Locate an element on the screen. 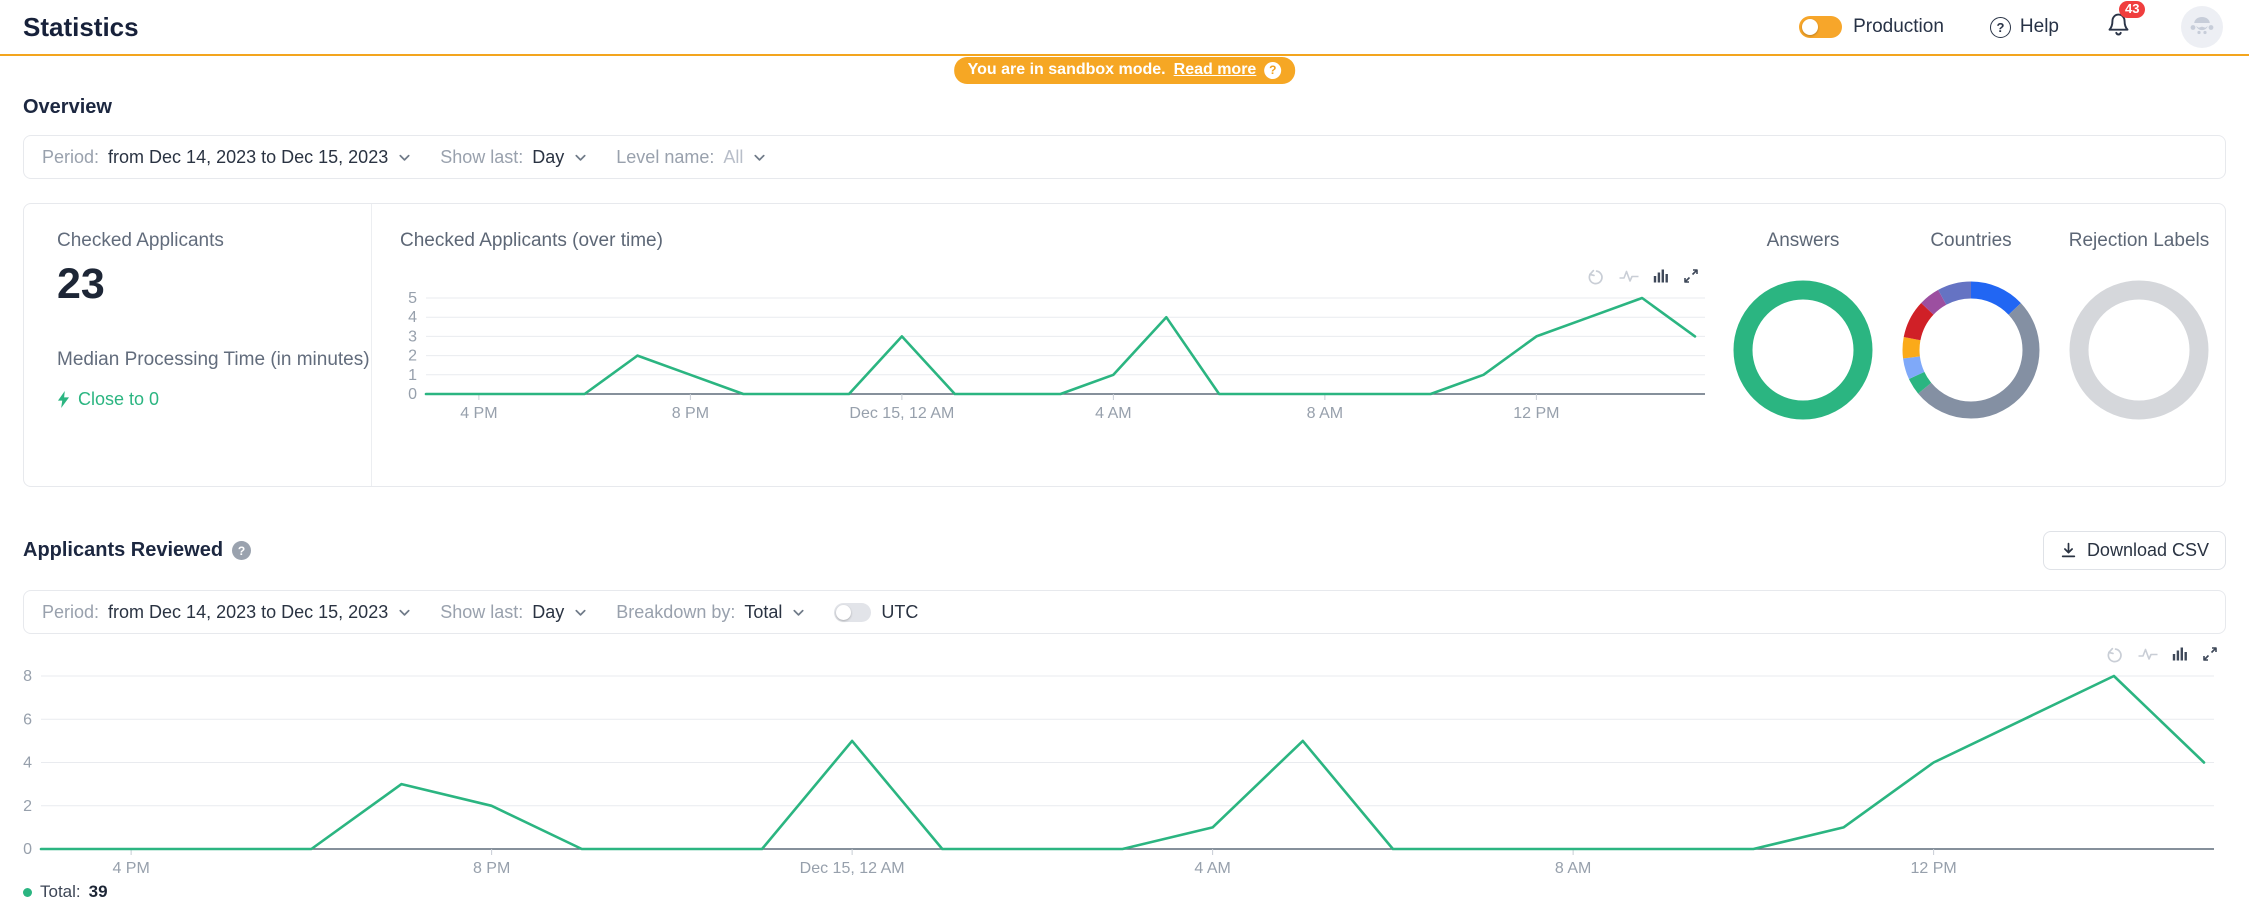  overview-line-chart: 0 1 2 3 4 5 4 PM 8 PM Dec 15, 12 AM 4 AM 8 AM 12 PM is located at coordinates (1052, 356).